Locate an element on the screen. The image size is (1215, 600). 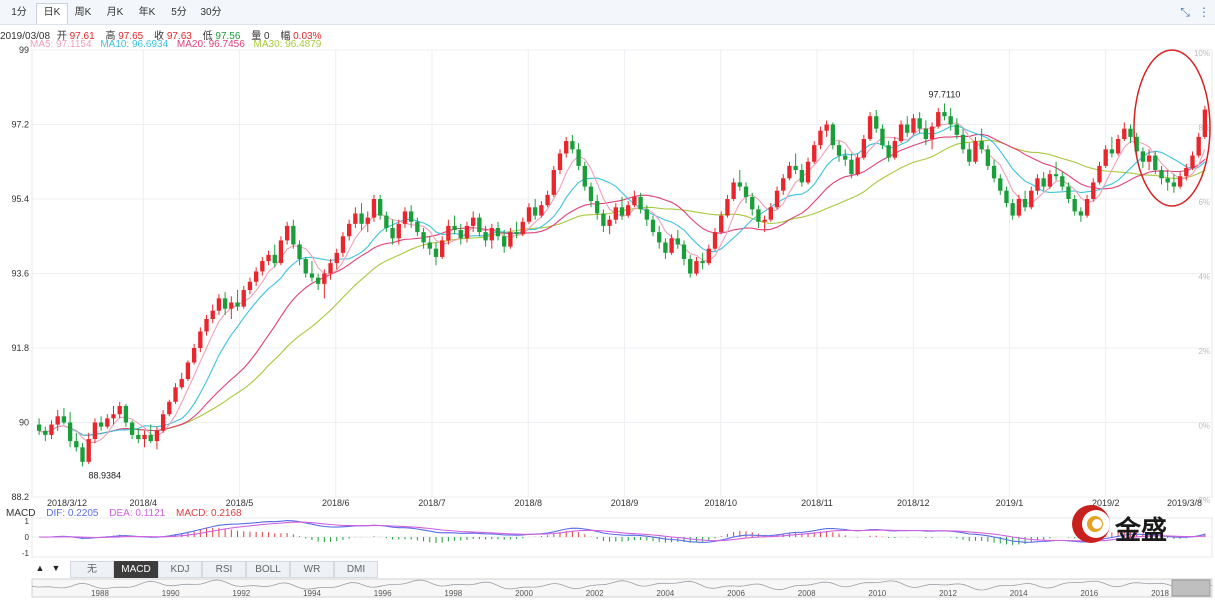
scroll-down-button: ▼ is located at coordinates (56, 568).